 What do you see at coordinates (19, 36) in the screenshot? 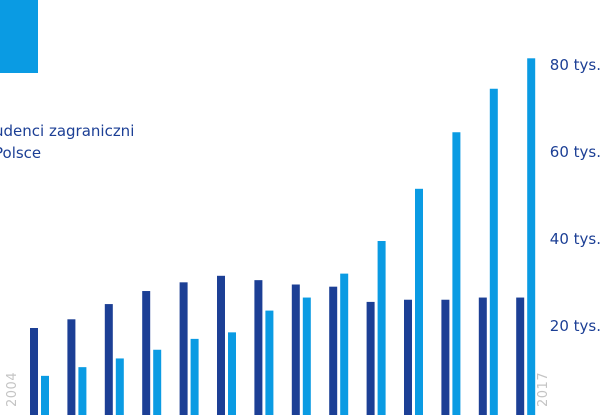
I see `corner-accent-block` at bounding box center [19, 36].